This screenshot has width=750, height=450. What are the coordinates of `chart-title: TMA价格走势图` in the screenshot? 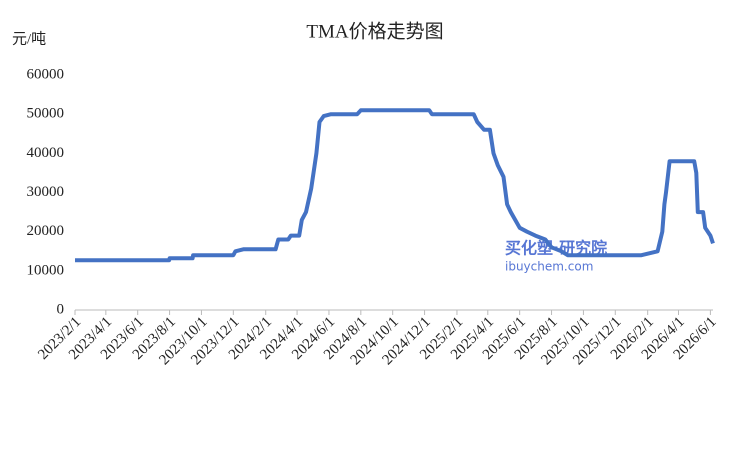 It's located at (374, 31).